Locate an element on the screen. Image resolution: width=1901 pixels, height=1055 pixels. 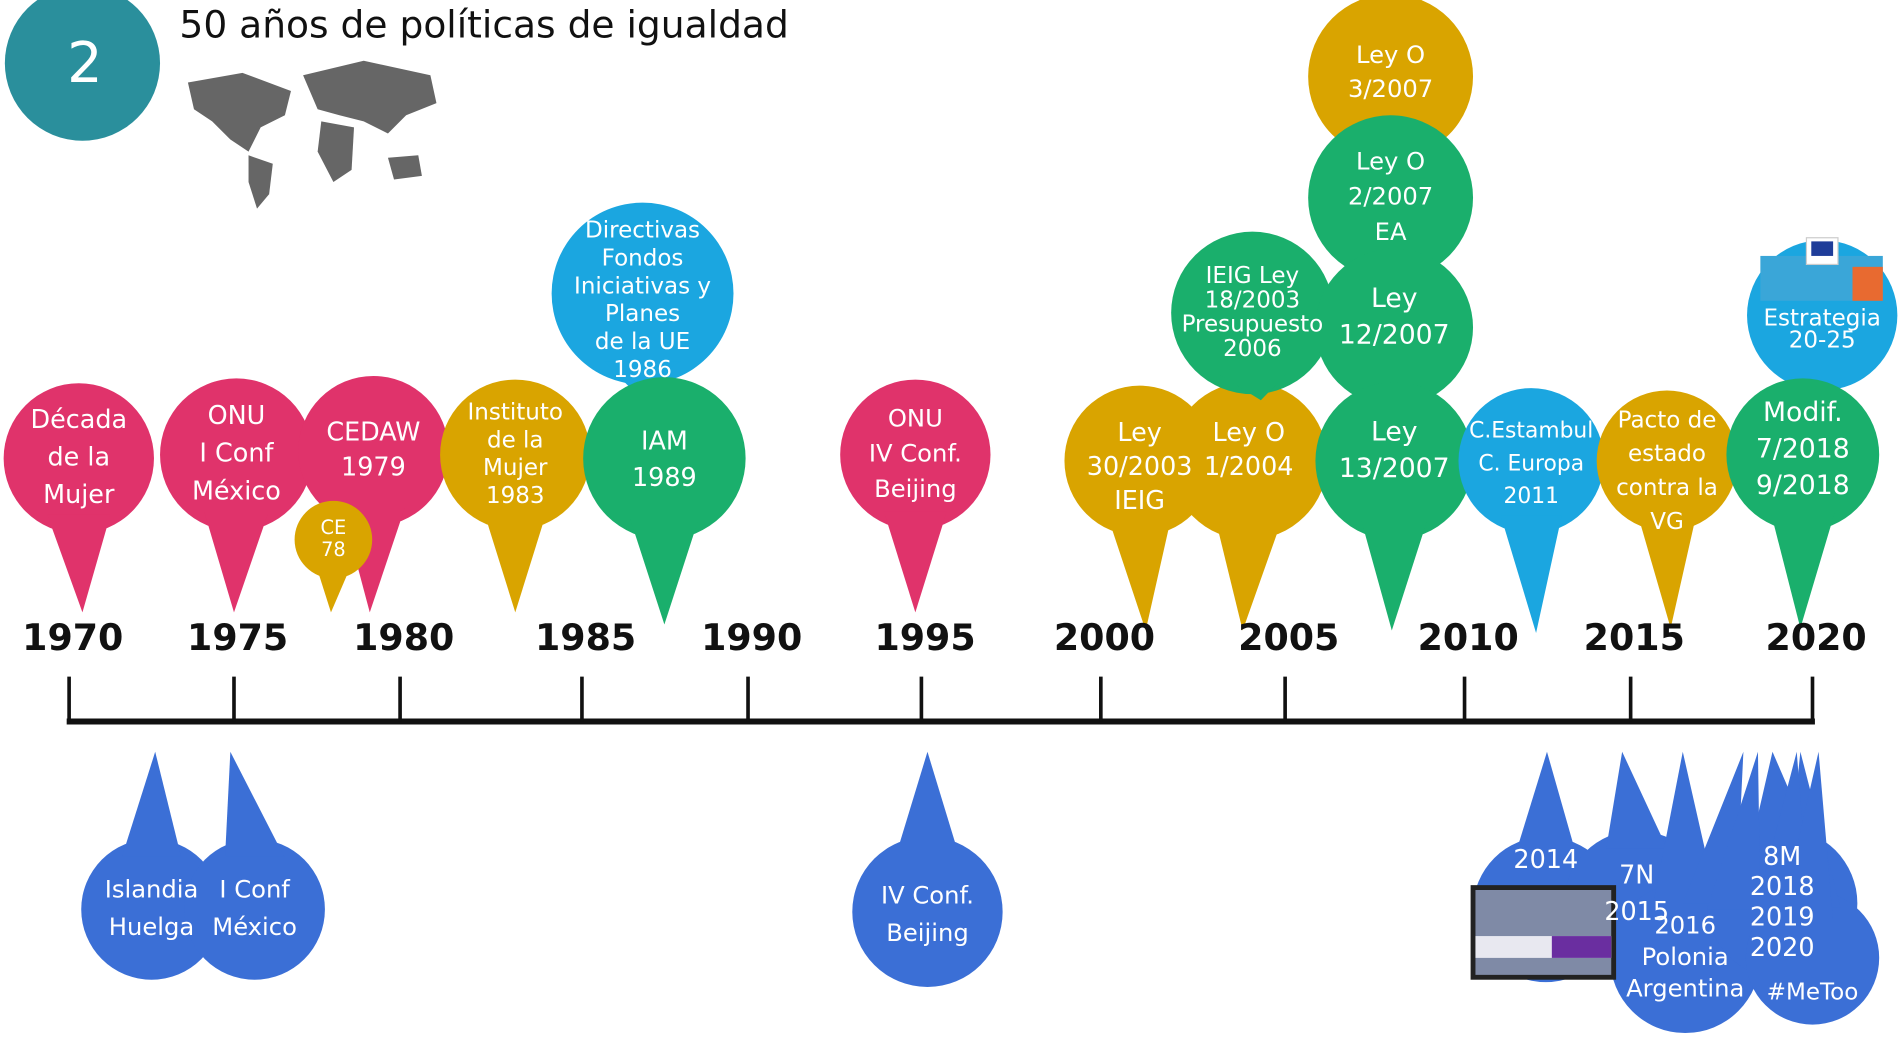
event-label: 2018 is located at coordinates (1782, 887).